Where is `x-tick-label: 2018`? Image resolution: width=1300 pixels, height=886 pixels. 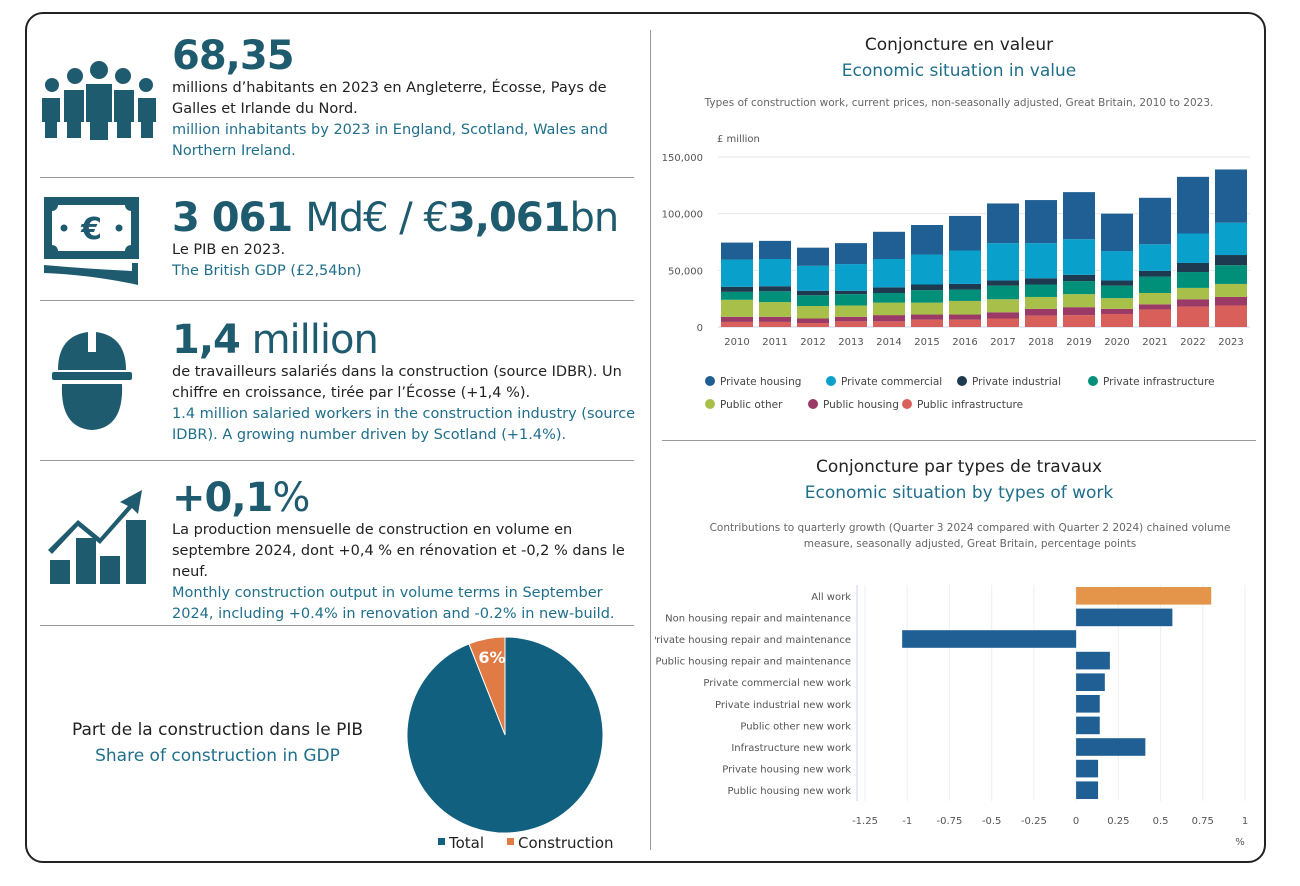 x-tick-label: 2018 is located at coordinates (1040, 342).